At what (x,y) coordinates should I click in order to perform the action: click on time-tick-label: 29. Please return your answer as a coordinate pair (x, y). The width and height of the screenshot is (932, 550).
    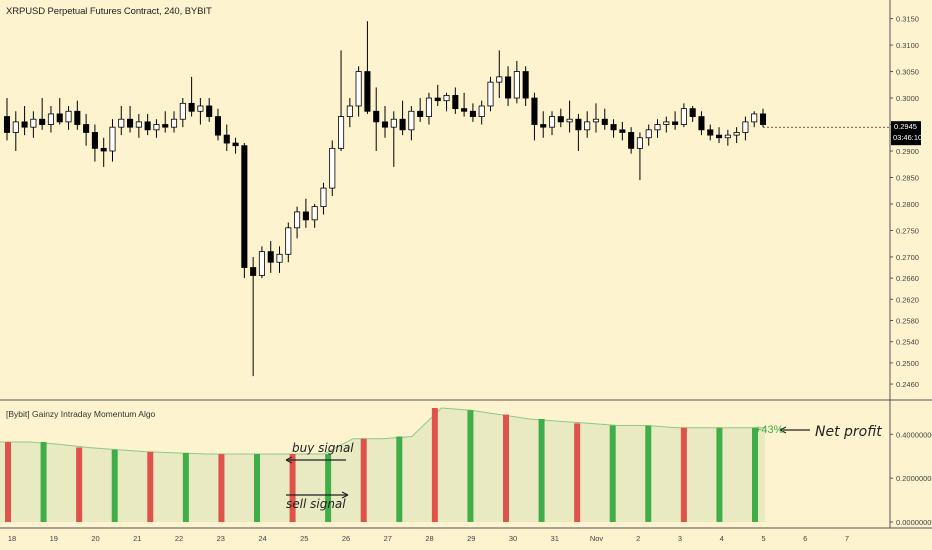
    Looking at the image, I should click on (471, 538).